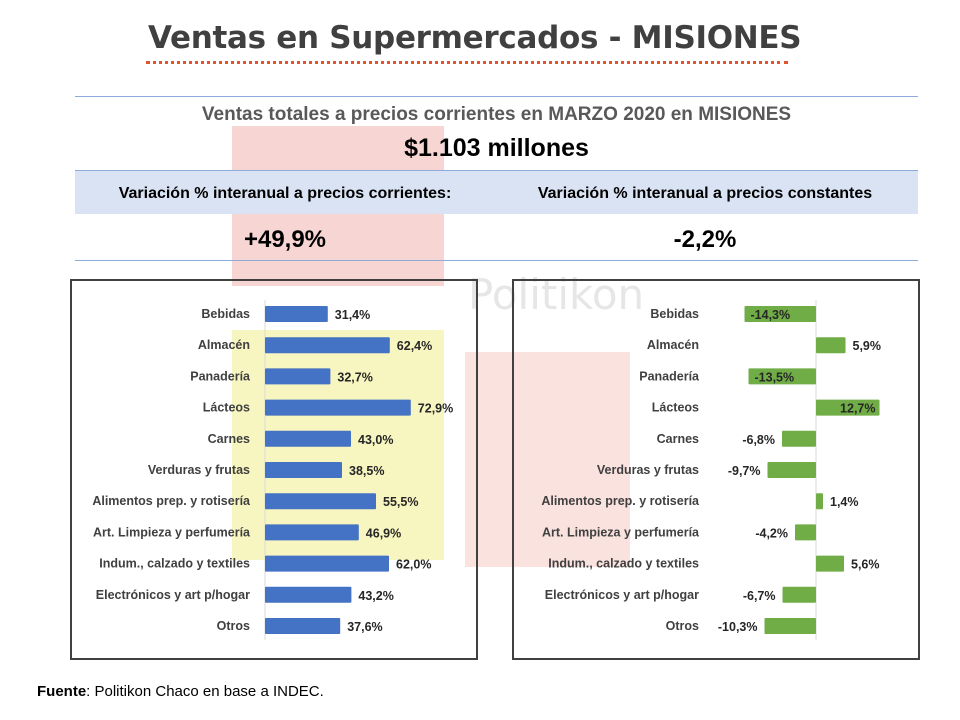 The height and width of the screenshot is (720, 960). I want to click on bar-value-label: 62,0%, so click(413, 565).